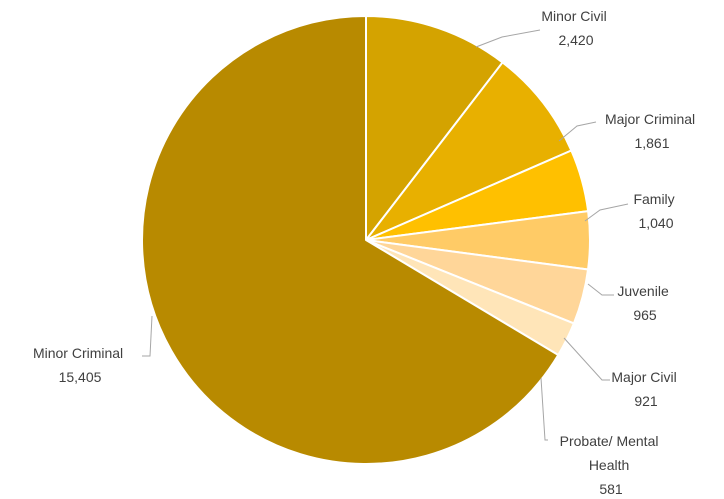  Describe the element at coordinates (508, 38) in the screenshot. I see `leader-line-minor-civil` at that location.